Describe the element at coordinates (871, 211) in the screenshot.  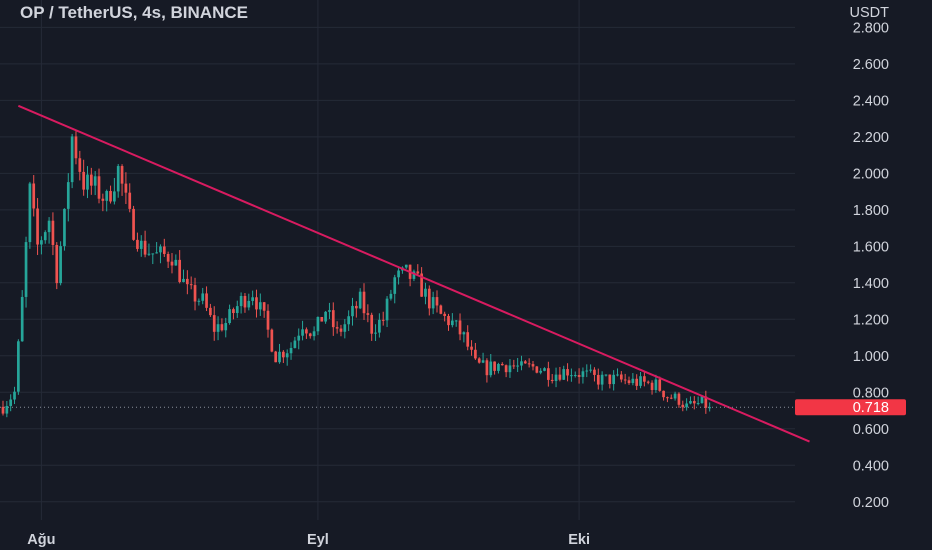
I see `y-tick-label: 1.800` at that location.